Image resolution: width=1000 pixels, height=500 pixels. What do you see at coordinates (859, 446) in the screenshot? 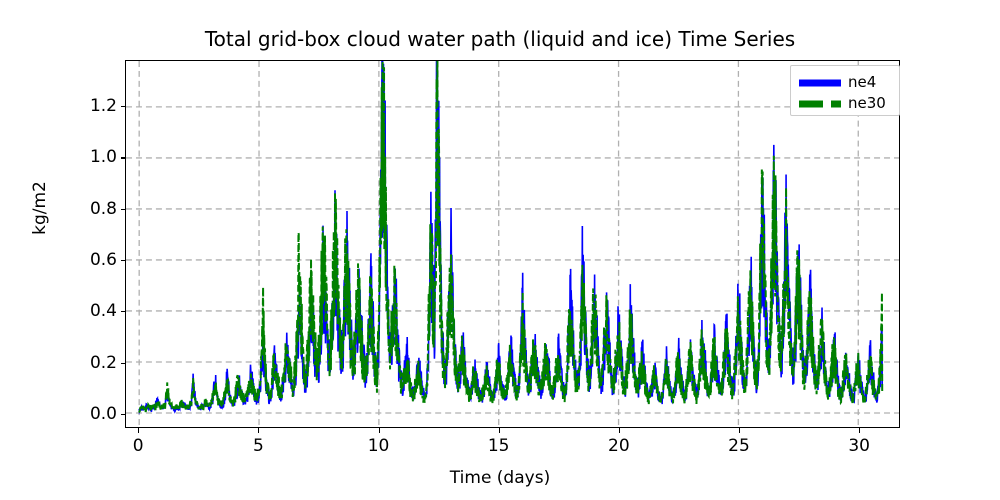
I see `x-tick-label: 30` at bounding box center [859, 446].